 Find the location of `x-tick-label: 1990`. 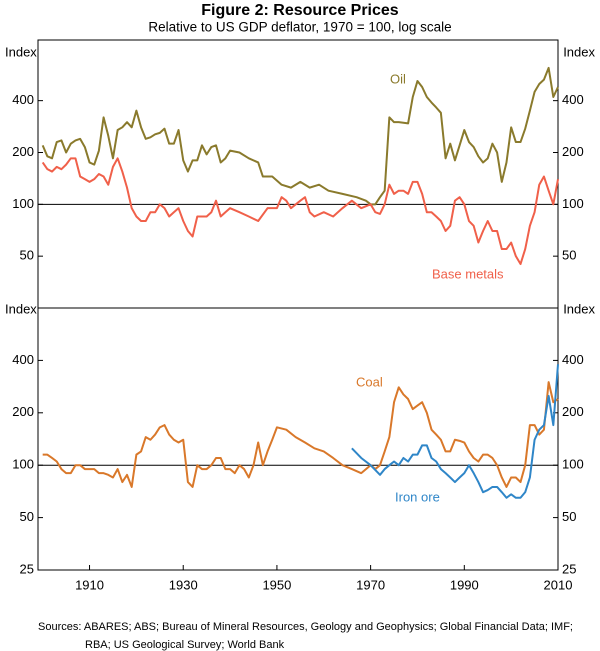

x-tick-label: 1990 is located at coordinates (464, 584).